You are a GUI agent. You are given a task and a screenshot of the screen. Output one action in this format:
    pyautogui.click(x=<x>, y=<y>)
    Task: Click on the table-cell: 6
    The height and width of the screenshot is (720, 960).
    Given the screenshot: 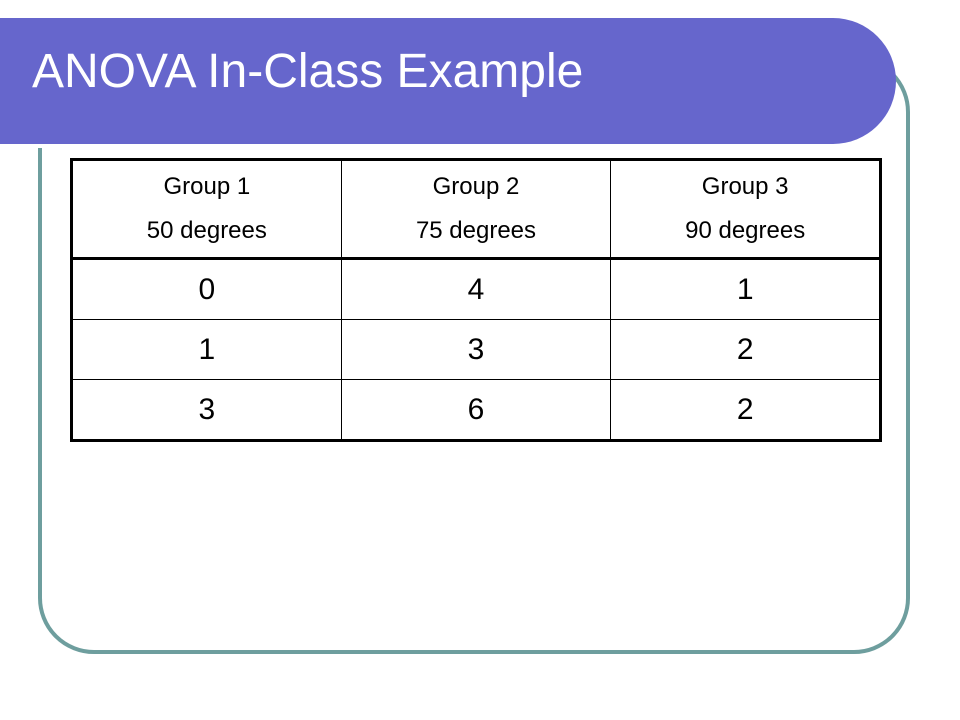 What is the action you would take?
    pyautogui.click(x=476, y=410)
    